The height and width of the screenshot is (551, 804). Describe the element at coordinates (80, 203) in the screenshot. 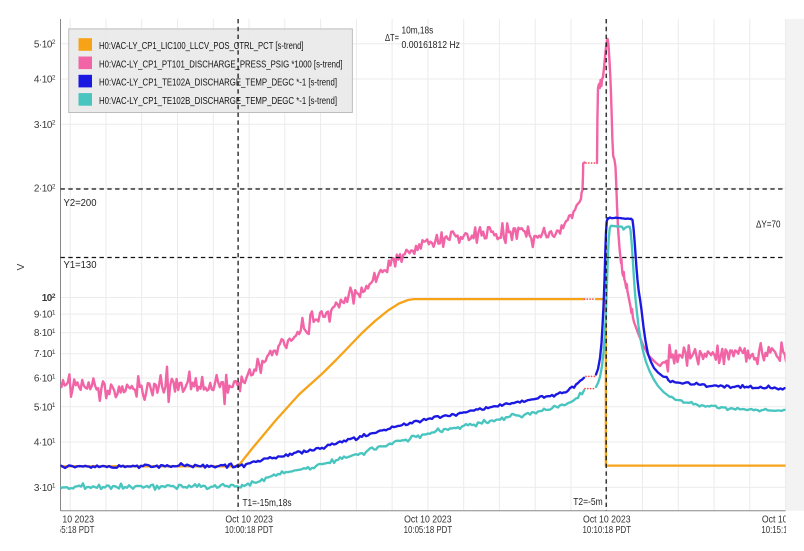

I see `svg-text: Y2=200` at that location.